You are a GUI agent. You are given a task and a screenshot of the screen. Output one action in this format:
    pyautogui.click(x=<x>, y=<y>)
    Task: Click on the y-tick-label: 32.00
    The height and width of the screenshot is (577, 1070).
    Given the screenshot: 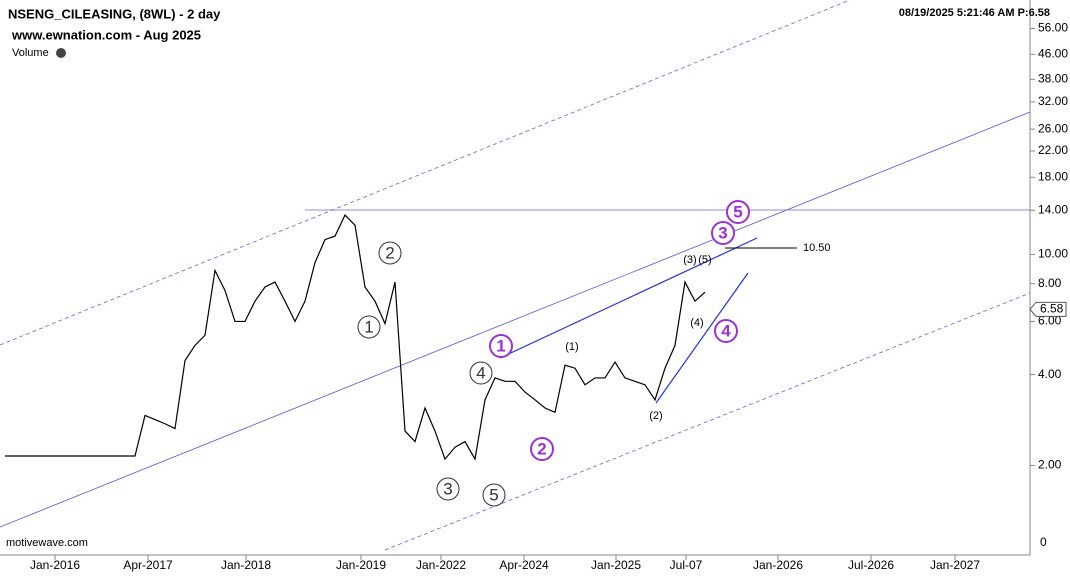 What is the action you would take?
    pyautogui.click(x=1053, y=101)
    